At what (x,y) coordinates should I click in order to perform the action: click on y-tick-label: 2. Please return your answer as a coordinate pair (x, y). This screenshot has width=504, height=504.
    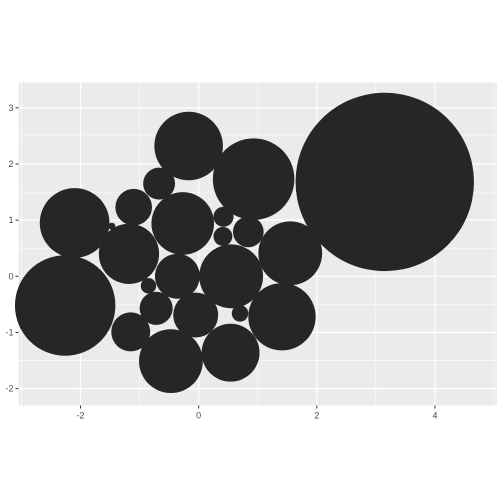
    Looking at the image, I should click on (10, 164).